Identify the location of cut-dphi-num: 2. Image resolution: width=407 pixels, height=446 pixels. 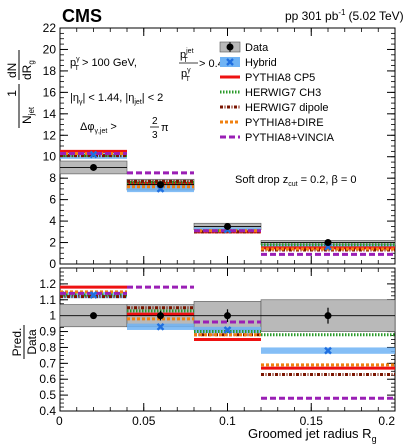
(155, 121).